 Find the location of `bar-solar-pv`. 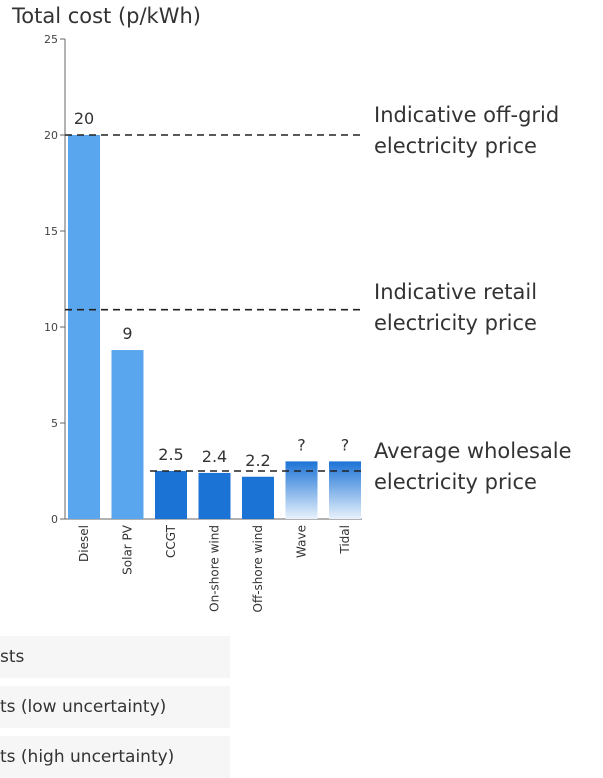

bar-solar-pv is located at coordinates (127, 434).